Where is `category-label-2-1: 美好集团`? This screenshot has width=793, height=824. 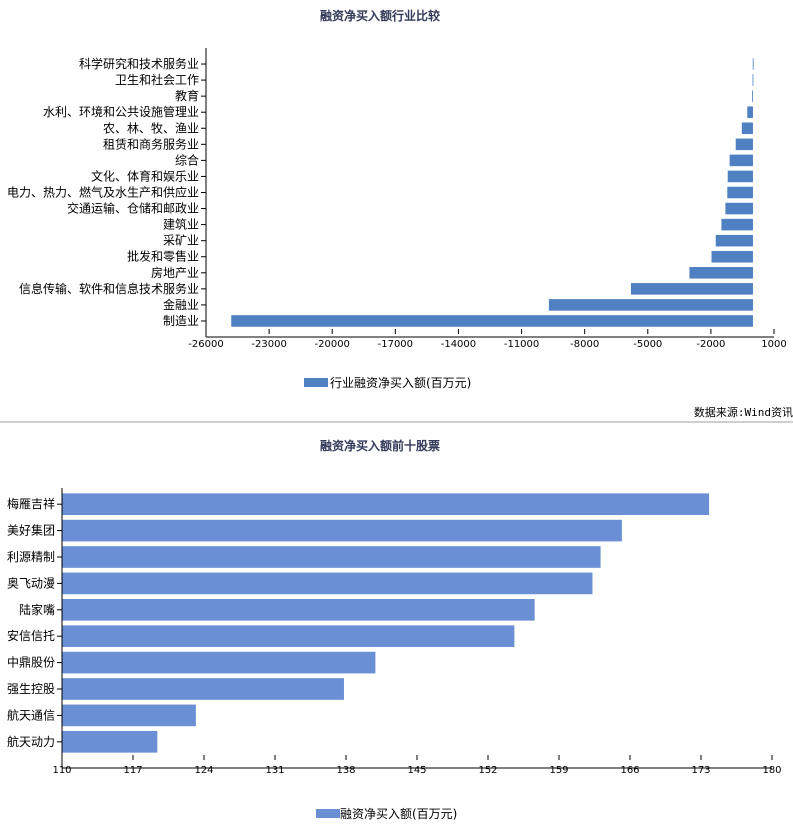
category-label-2-1: 美好集团 is located at coordinates (31, 530).